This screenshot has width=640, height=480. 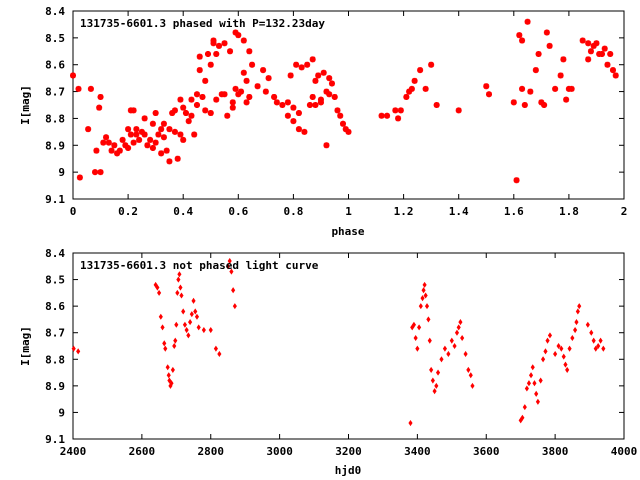 I want to click on x-tick-label: 0.8, so click(x=293, y=211).